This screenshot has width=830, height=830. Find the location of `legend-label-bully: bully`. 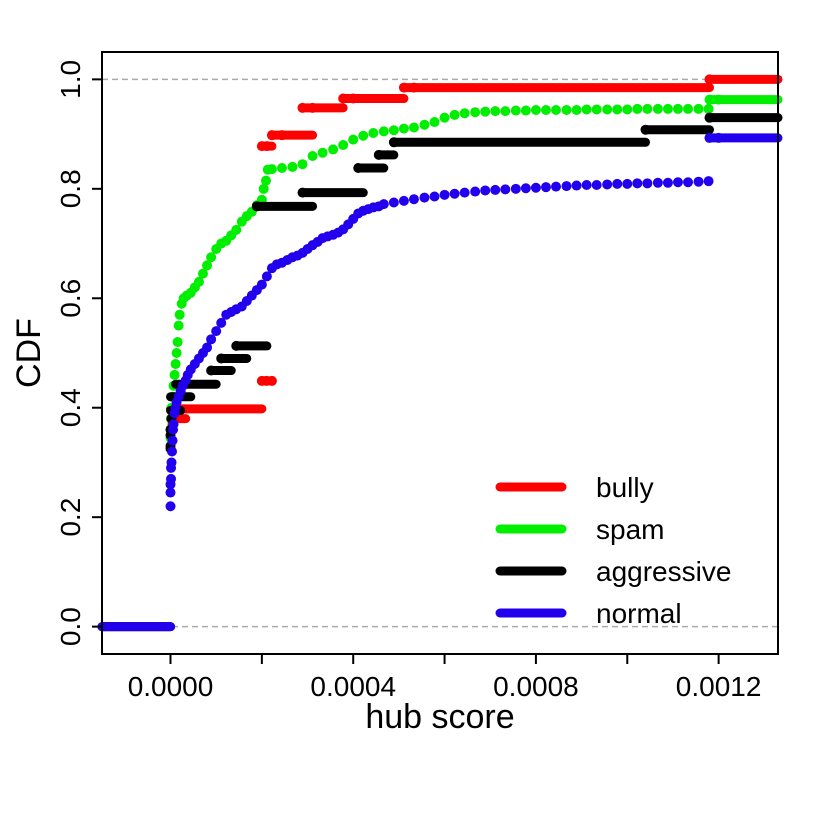

legend-label-bully: bully is located at coordinates (625, 487).